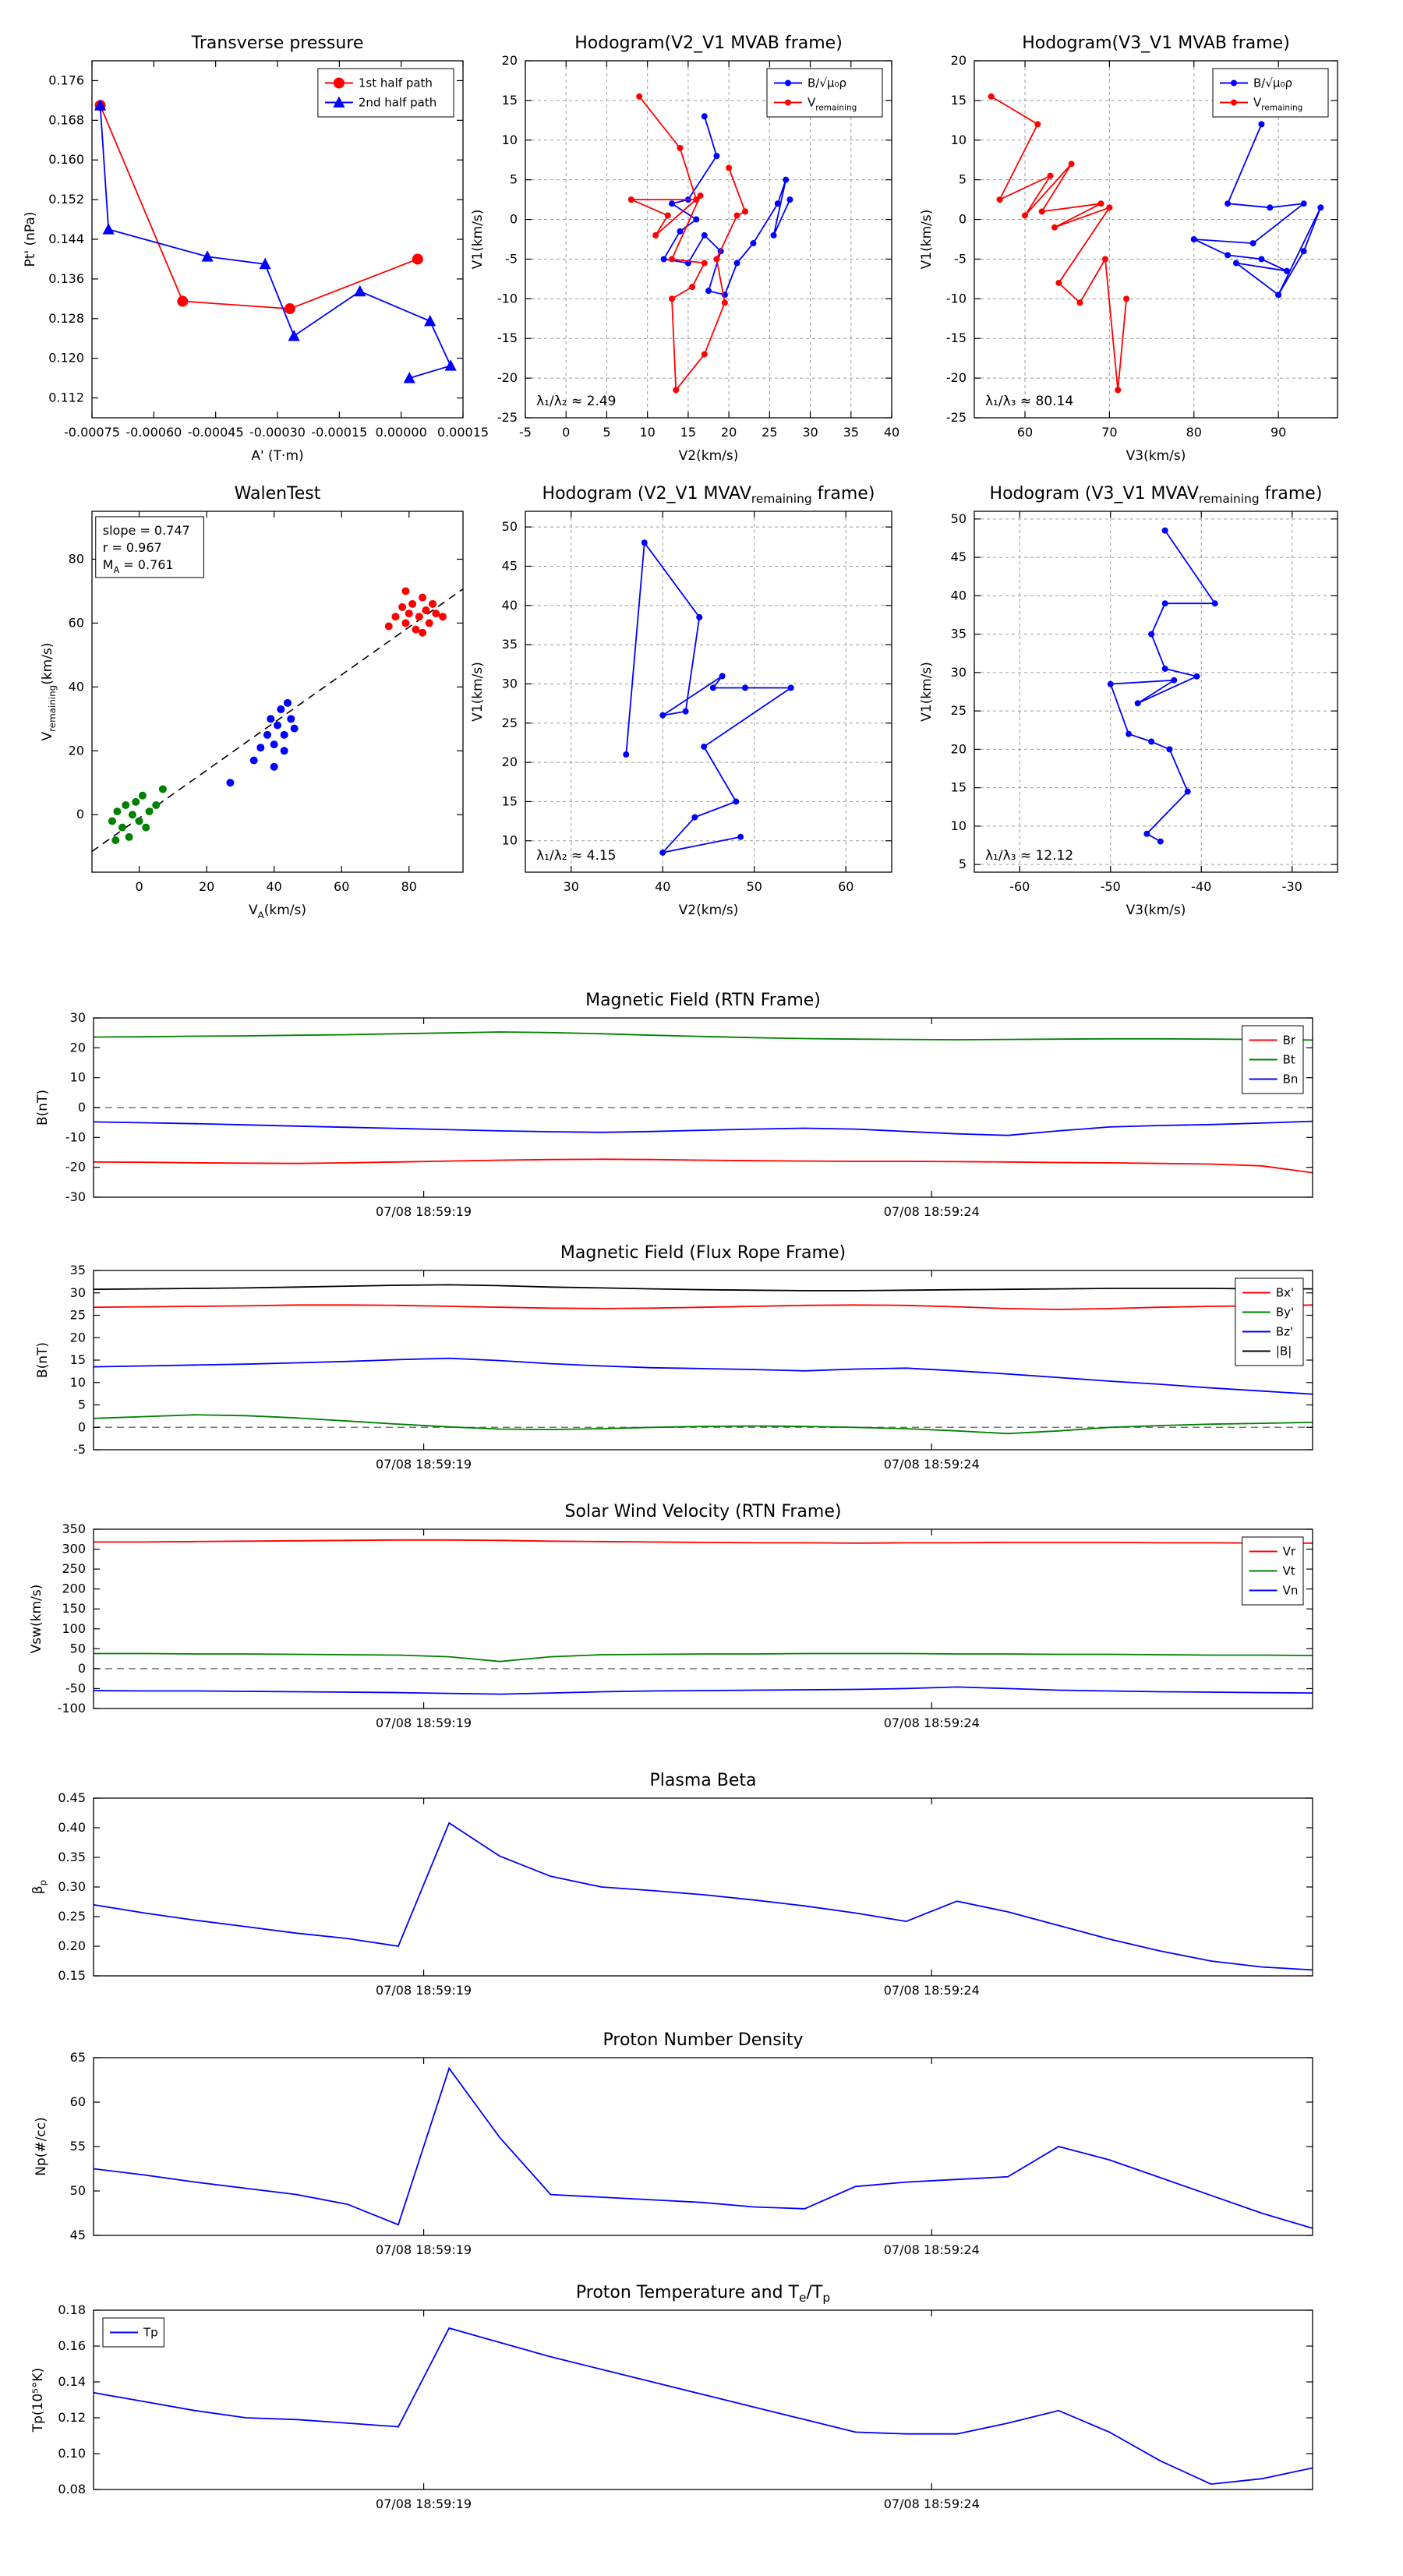 The width and height of the screenshot is (1403, 2576). Describe the element at coordinates (278, 494) in the screenshot. I see `chart-title: WalenTest` at that location.